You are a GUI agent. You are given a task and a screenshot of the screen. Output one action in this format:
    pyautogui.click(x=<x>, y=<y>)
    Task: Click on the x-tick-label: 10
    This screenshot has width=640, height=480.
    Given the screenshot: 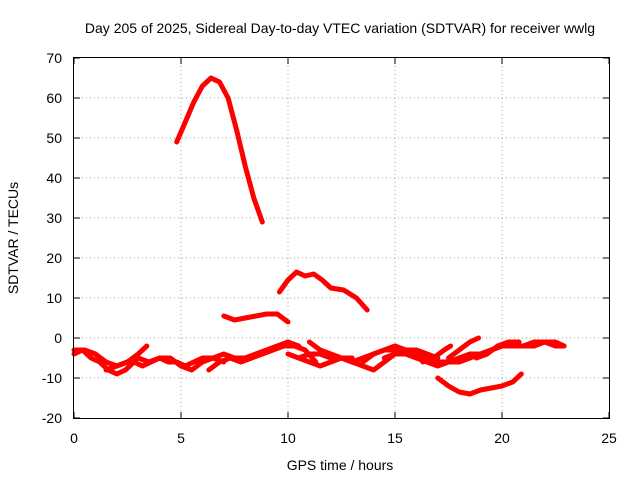 What is the action you would take?
    pyautogui.click(x=288, y=438)
    